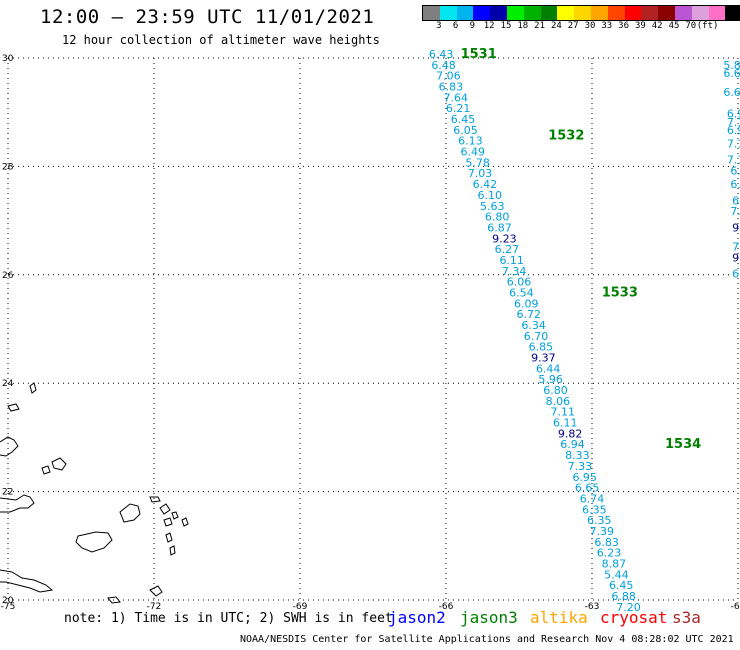  I want to click on wave-height-value: 6.21, so click(458, 108).